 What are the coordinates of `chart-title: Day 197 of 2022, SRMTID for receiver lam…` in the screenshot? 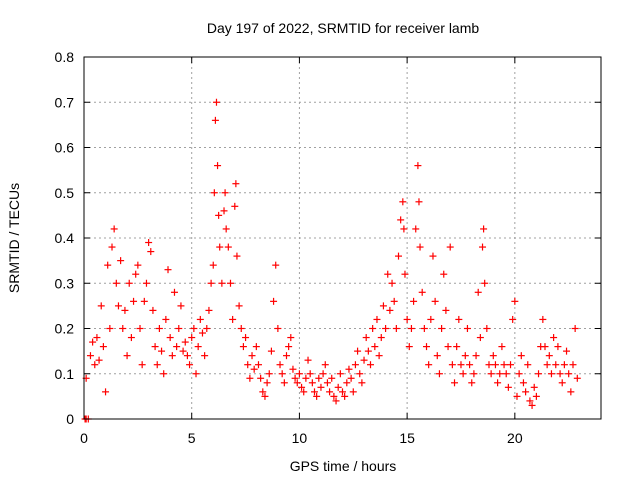 It's located at (343, 28).